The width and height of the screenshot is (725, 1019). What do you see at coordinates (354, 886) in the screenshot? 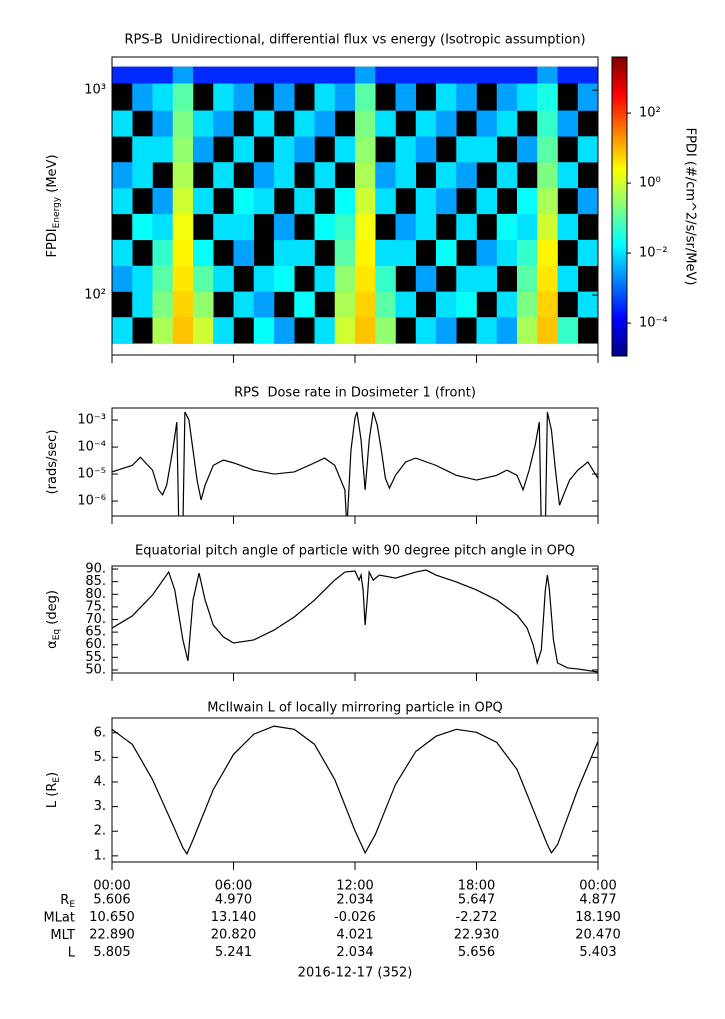
I see `x-tick-label: 12:00` at bounding box center [354, 886].